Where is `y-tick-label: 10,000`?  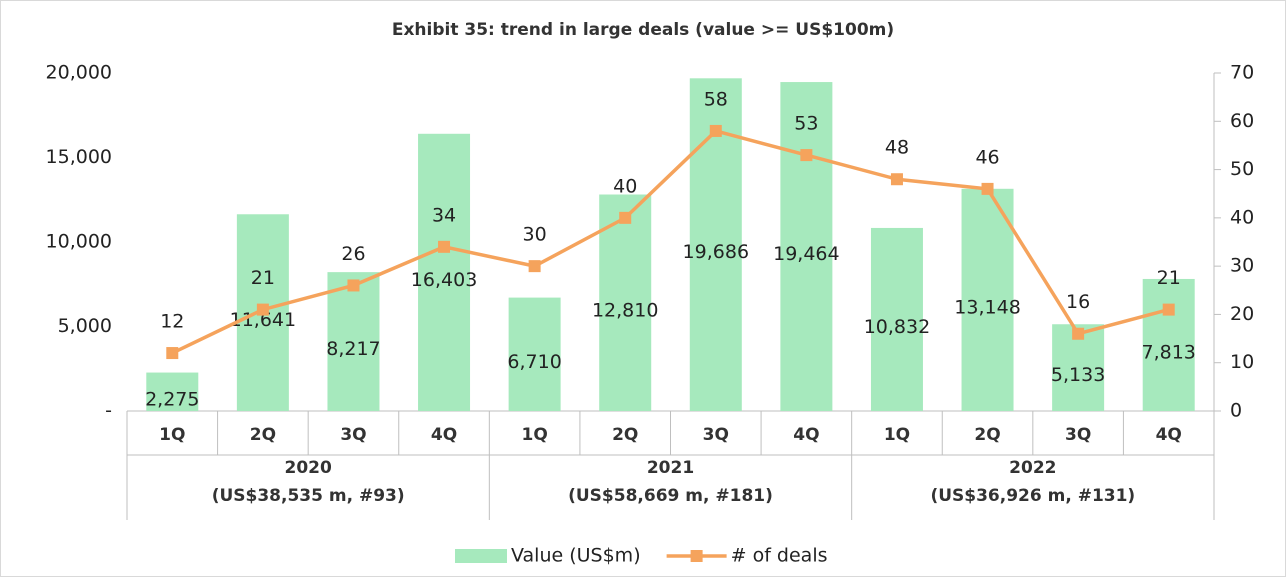 y-tick-label: 10,000 is located at coordinates (79, 242).